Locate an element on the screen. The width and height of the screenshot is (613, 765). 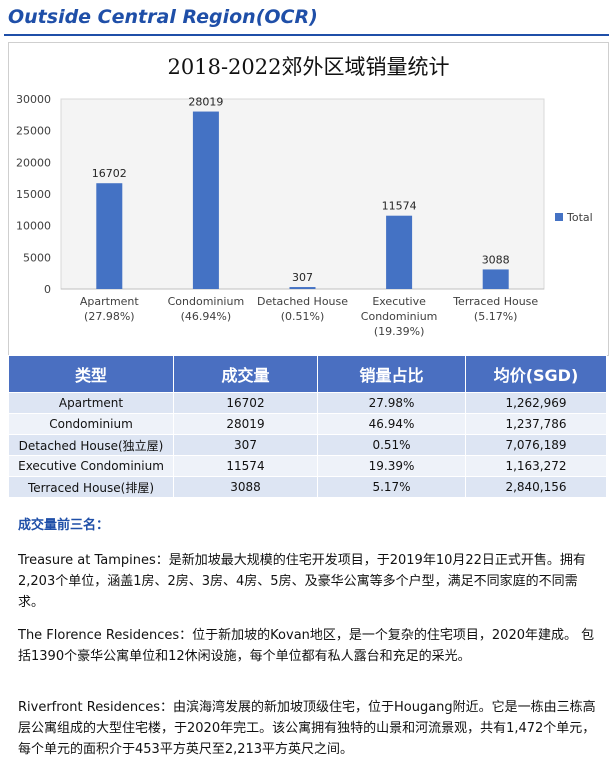
y-tick-label: 15000 is located at coordinates (33, 194).